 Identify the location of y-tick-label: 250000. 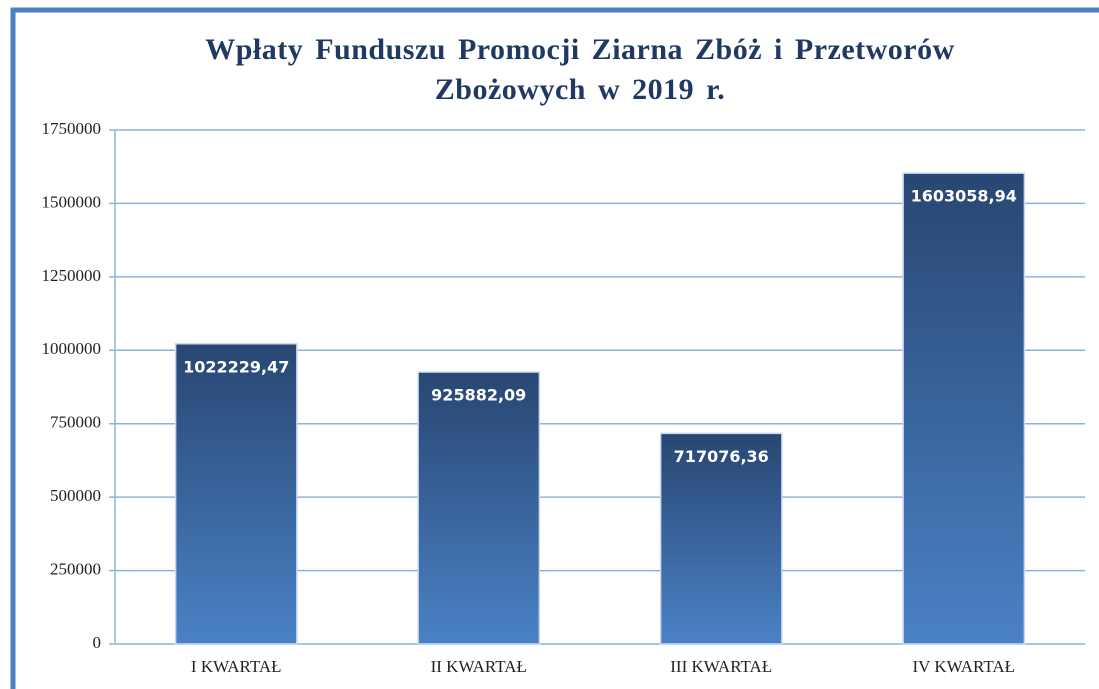
(75, 568).